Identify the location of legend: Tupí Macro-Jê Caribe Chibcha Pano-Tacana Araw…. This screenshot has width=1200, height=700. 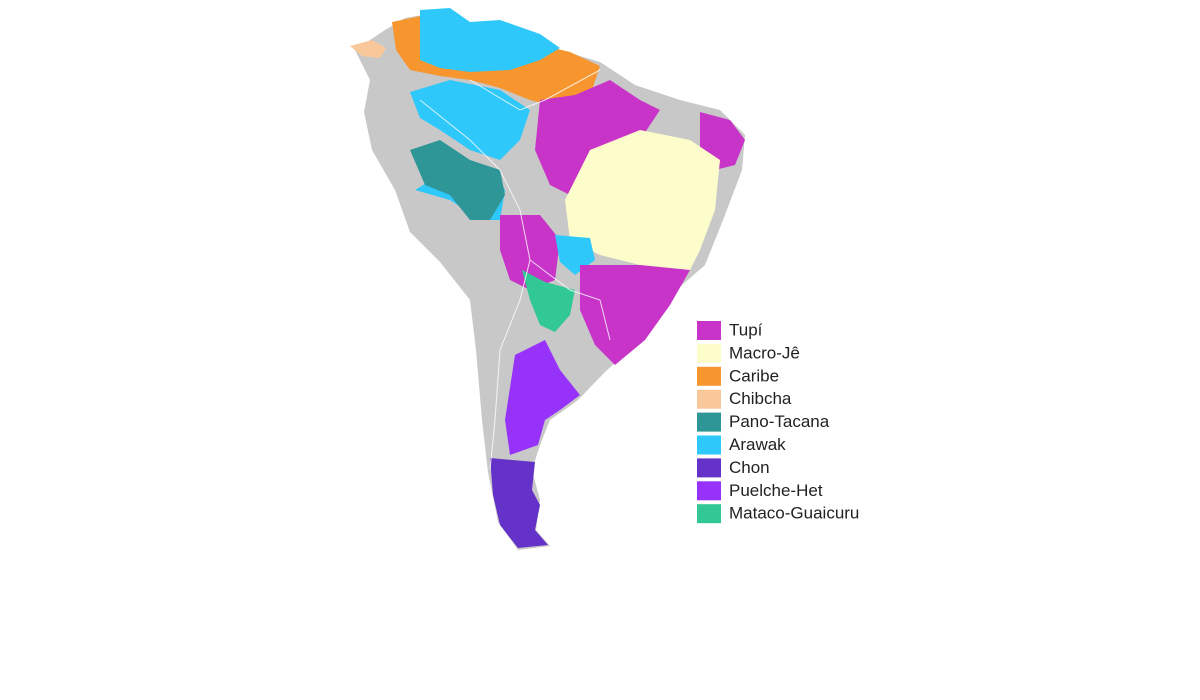
(778, 422).